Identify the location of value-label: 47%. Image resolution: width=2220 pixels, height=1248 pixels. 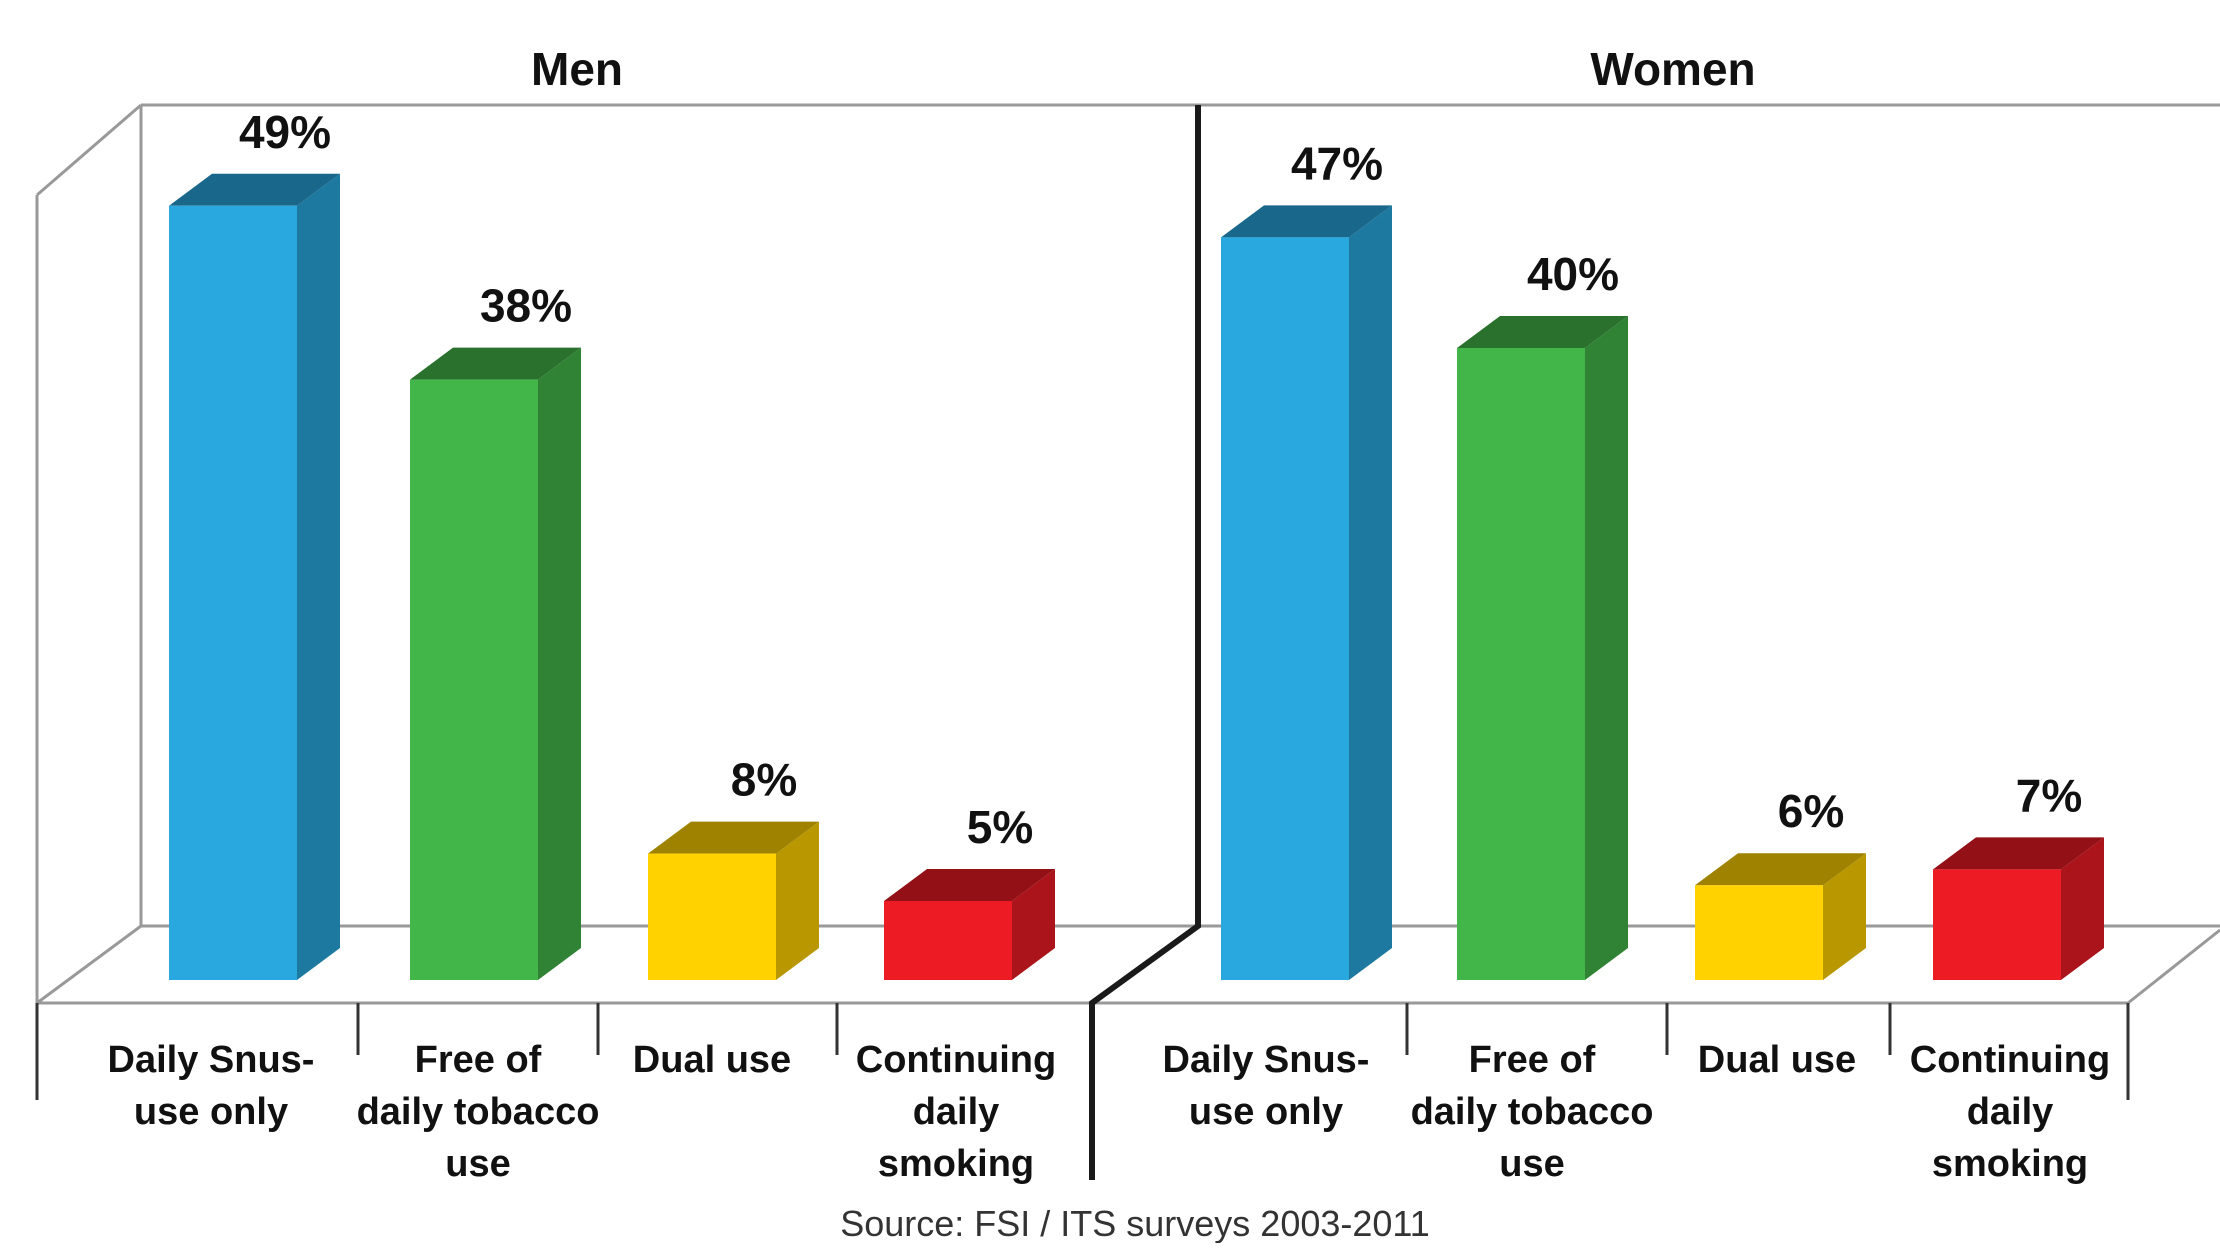
(1337, 163).